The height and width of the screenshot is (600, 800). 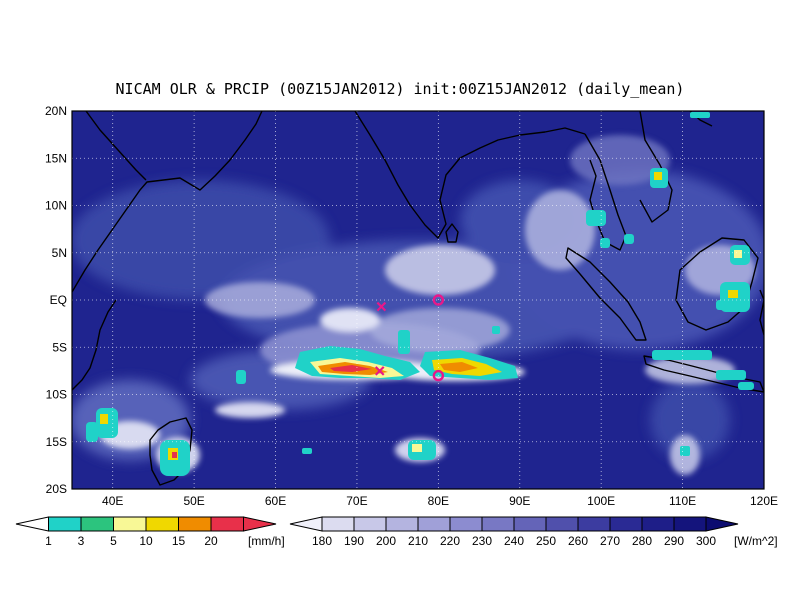 What do you see at coordinates (56, 206) in the screenshot?
I see `y-tick-label: 10N` at bounding box center [56, 206].